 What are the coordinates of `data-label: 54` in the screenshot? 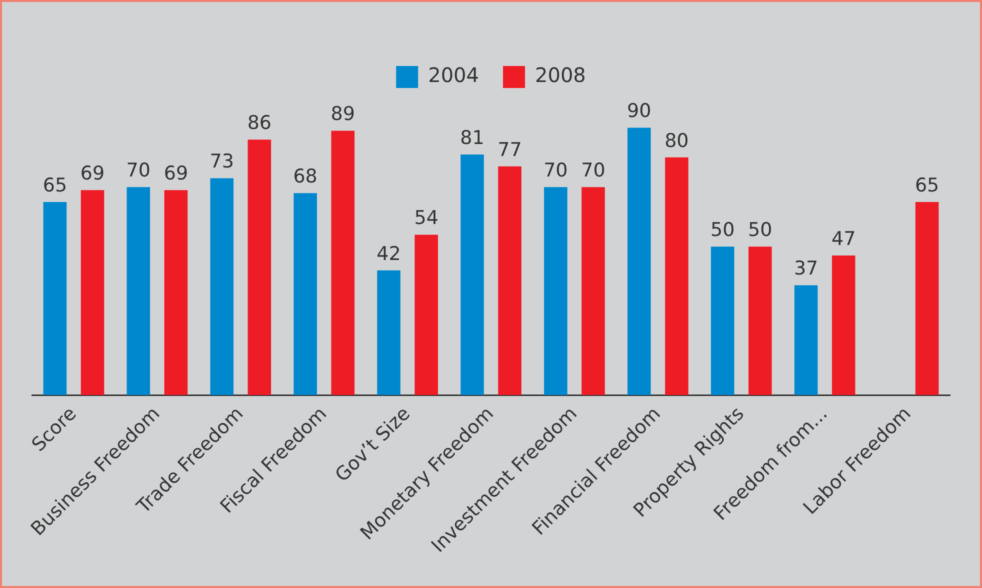 It's located at (426, 218).